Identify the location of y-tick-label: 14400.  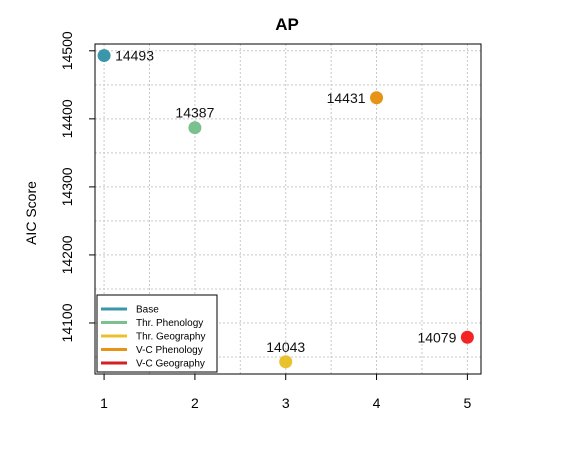
(67, 118).